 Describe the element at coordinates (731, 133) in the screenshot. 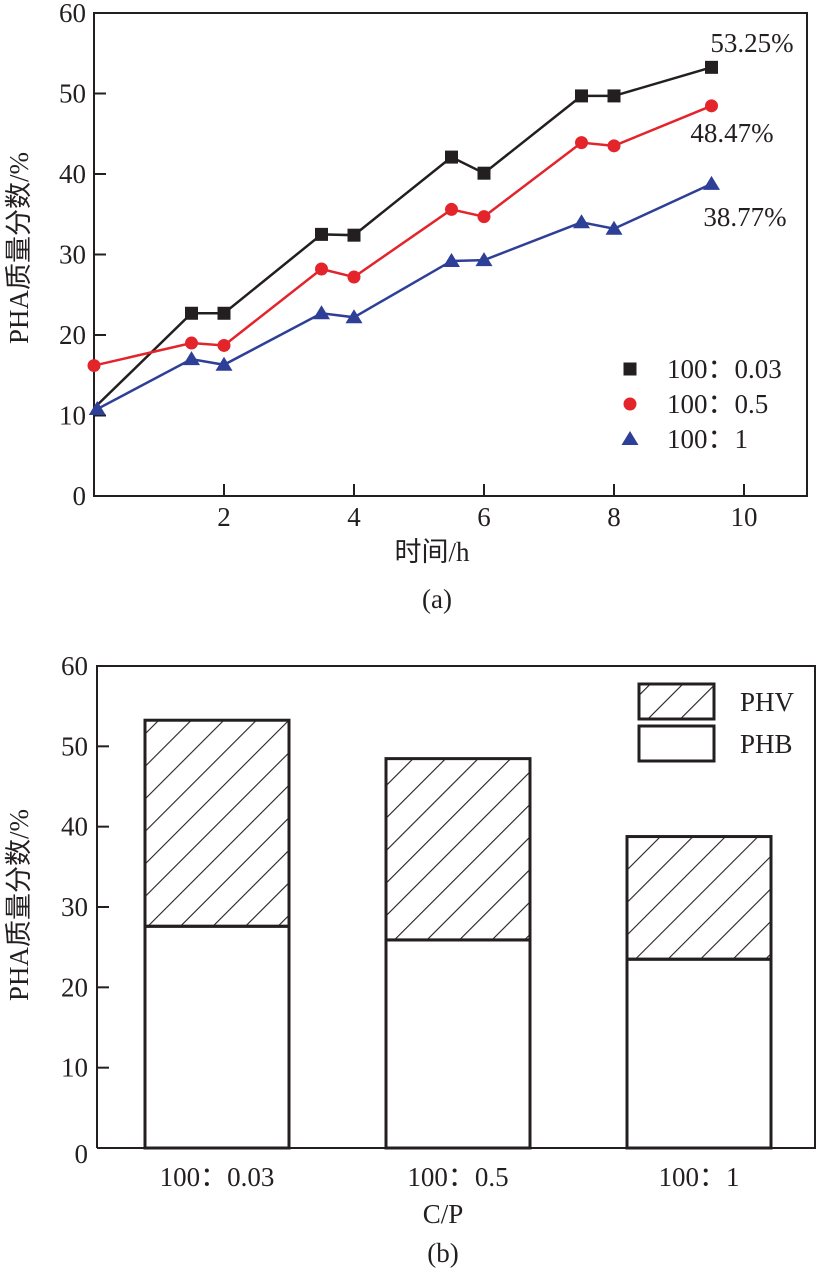

I see `end-value-label: 48.47%` at that location.